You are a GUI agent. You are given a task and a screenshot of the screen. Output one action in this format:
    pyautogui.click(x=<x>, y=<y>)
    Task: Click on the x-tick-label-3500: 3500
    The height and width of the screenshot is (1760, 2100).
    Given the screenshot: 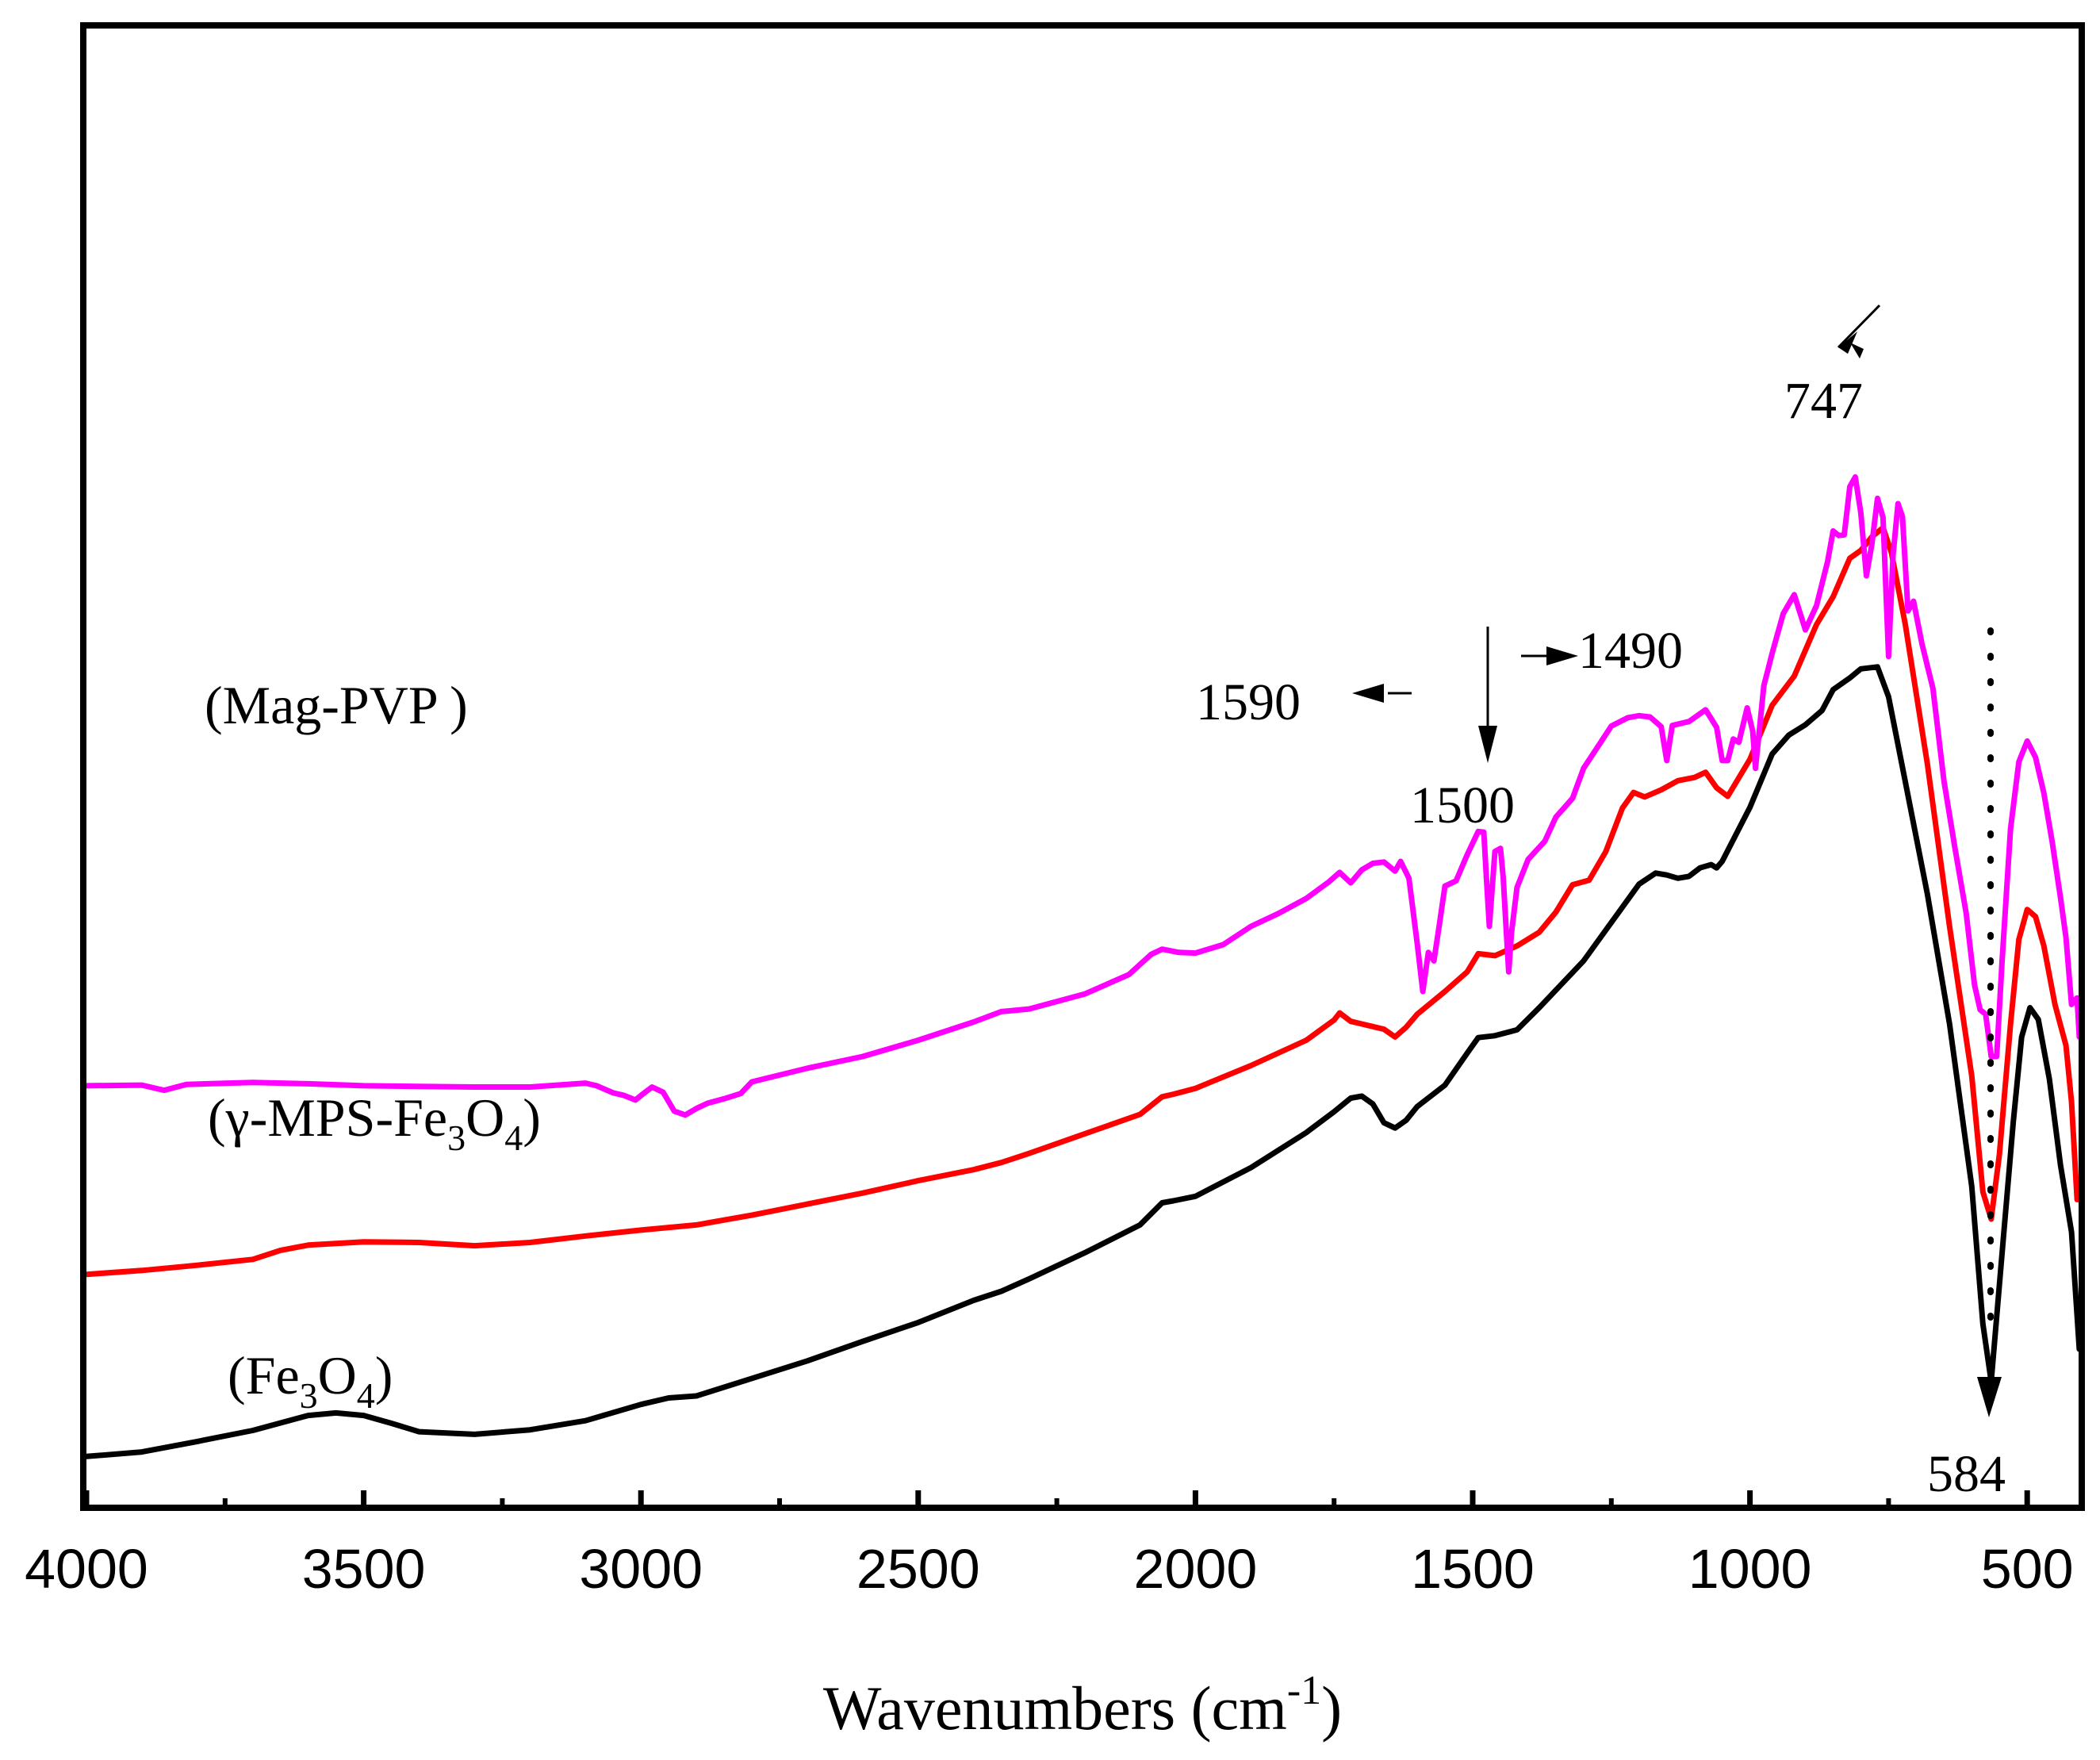 What is the action you would take?
    pyautogui.click(x=364, y=1569)
    